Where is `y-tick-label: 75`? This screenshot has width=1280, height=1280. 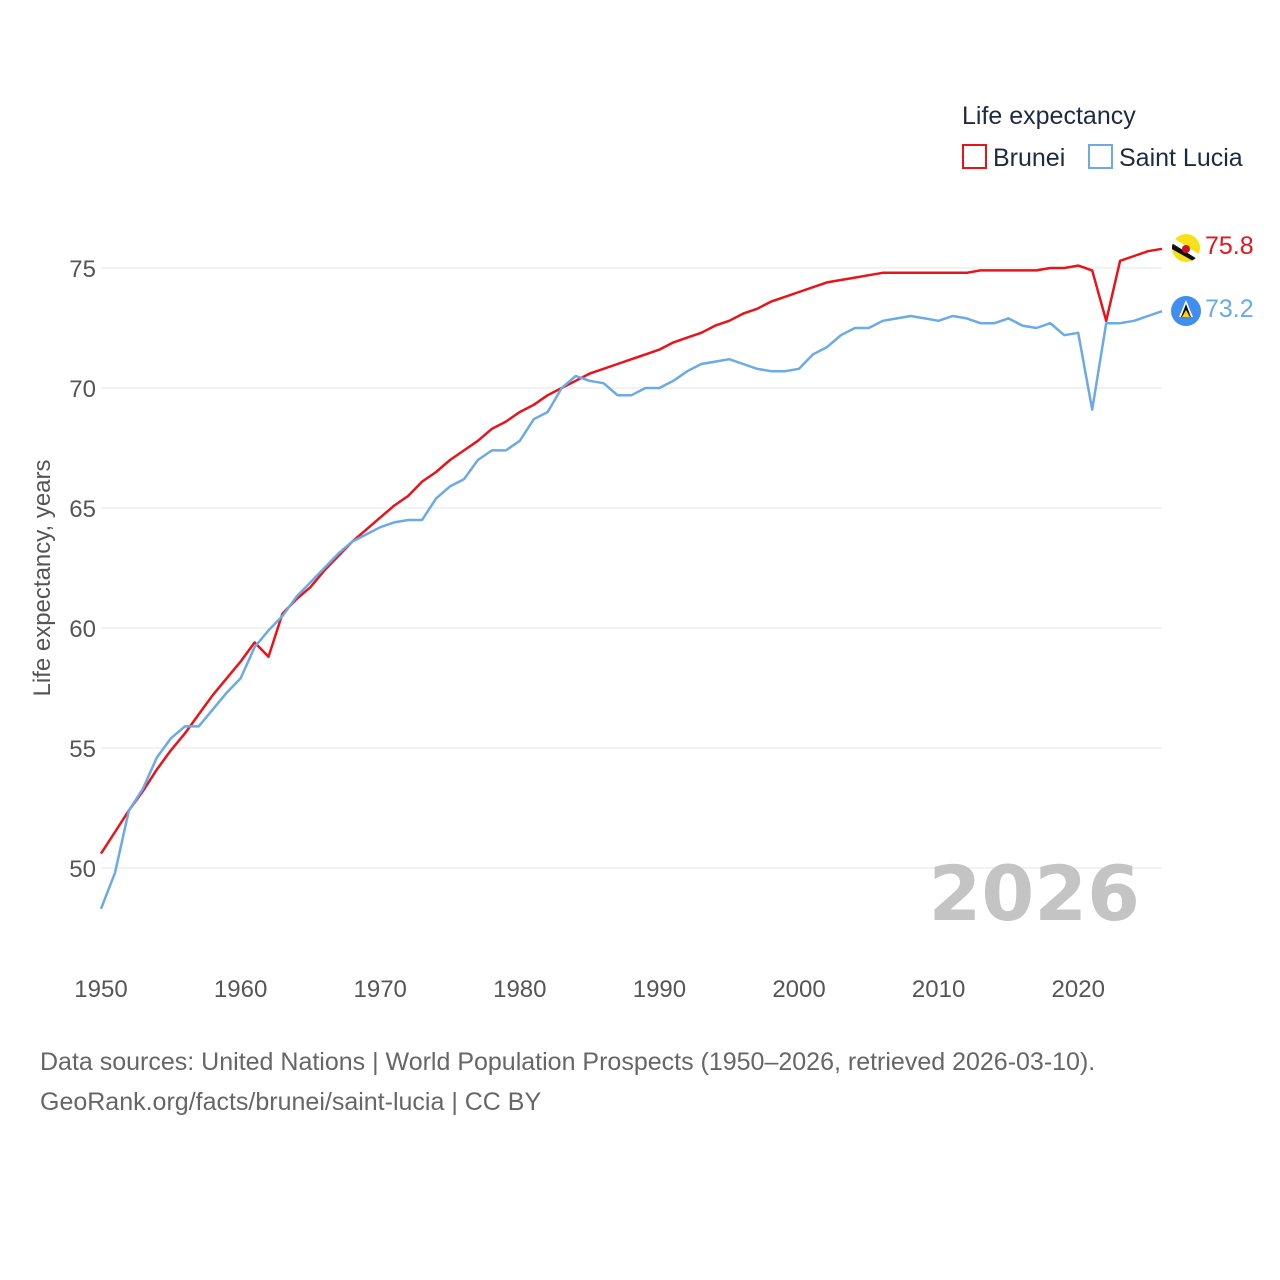
y-tick-label: 75 is located at coordinates (82, 269).